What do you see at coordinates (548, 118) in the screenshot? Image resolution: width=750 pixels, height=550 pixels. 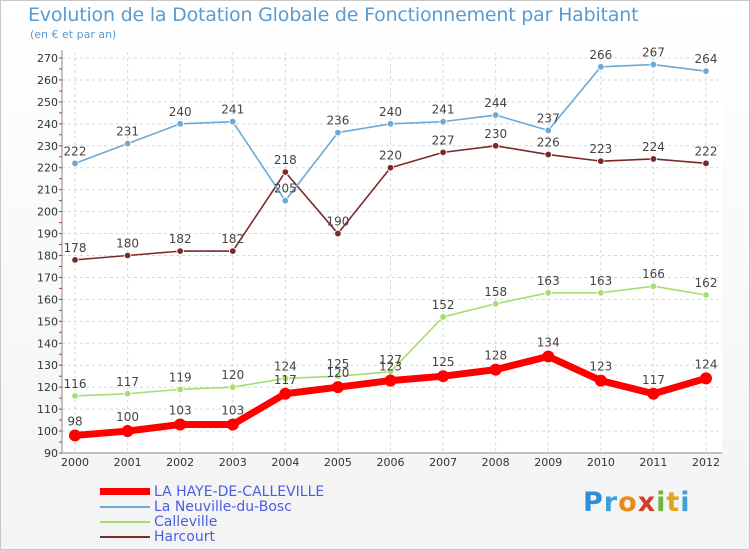 I see `data-label: 237` at bounding box center [548, 118].